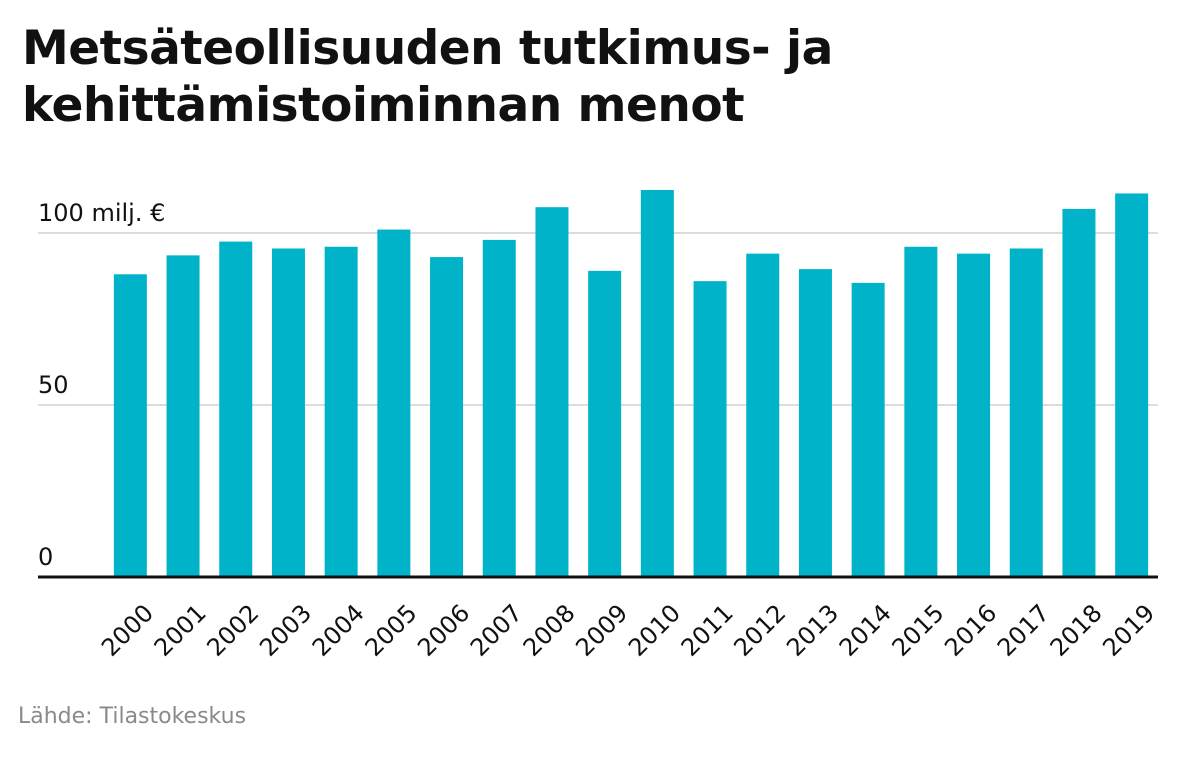  Describe the element at coordinates (394, 403) in the screenshot. I see `bar-2005` at that location.